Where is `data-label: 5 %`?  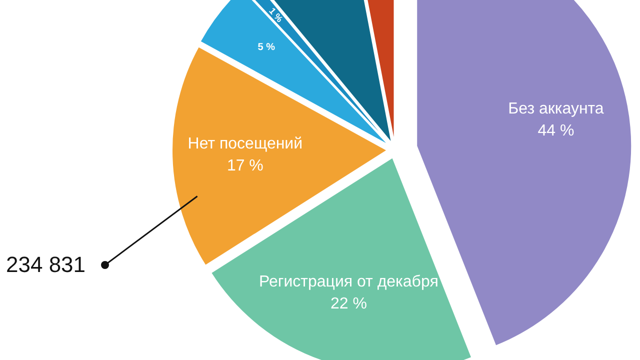 data-label: 5 % is located at coordinates (267, 48).